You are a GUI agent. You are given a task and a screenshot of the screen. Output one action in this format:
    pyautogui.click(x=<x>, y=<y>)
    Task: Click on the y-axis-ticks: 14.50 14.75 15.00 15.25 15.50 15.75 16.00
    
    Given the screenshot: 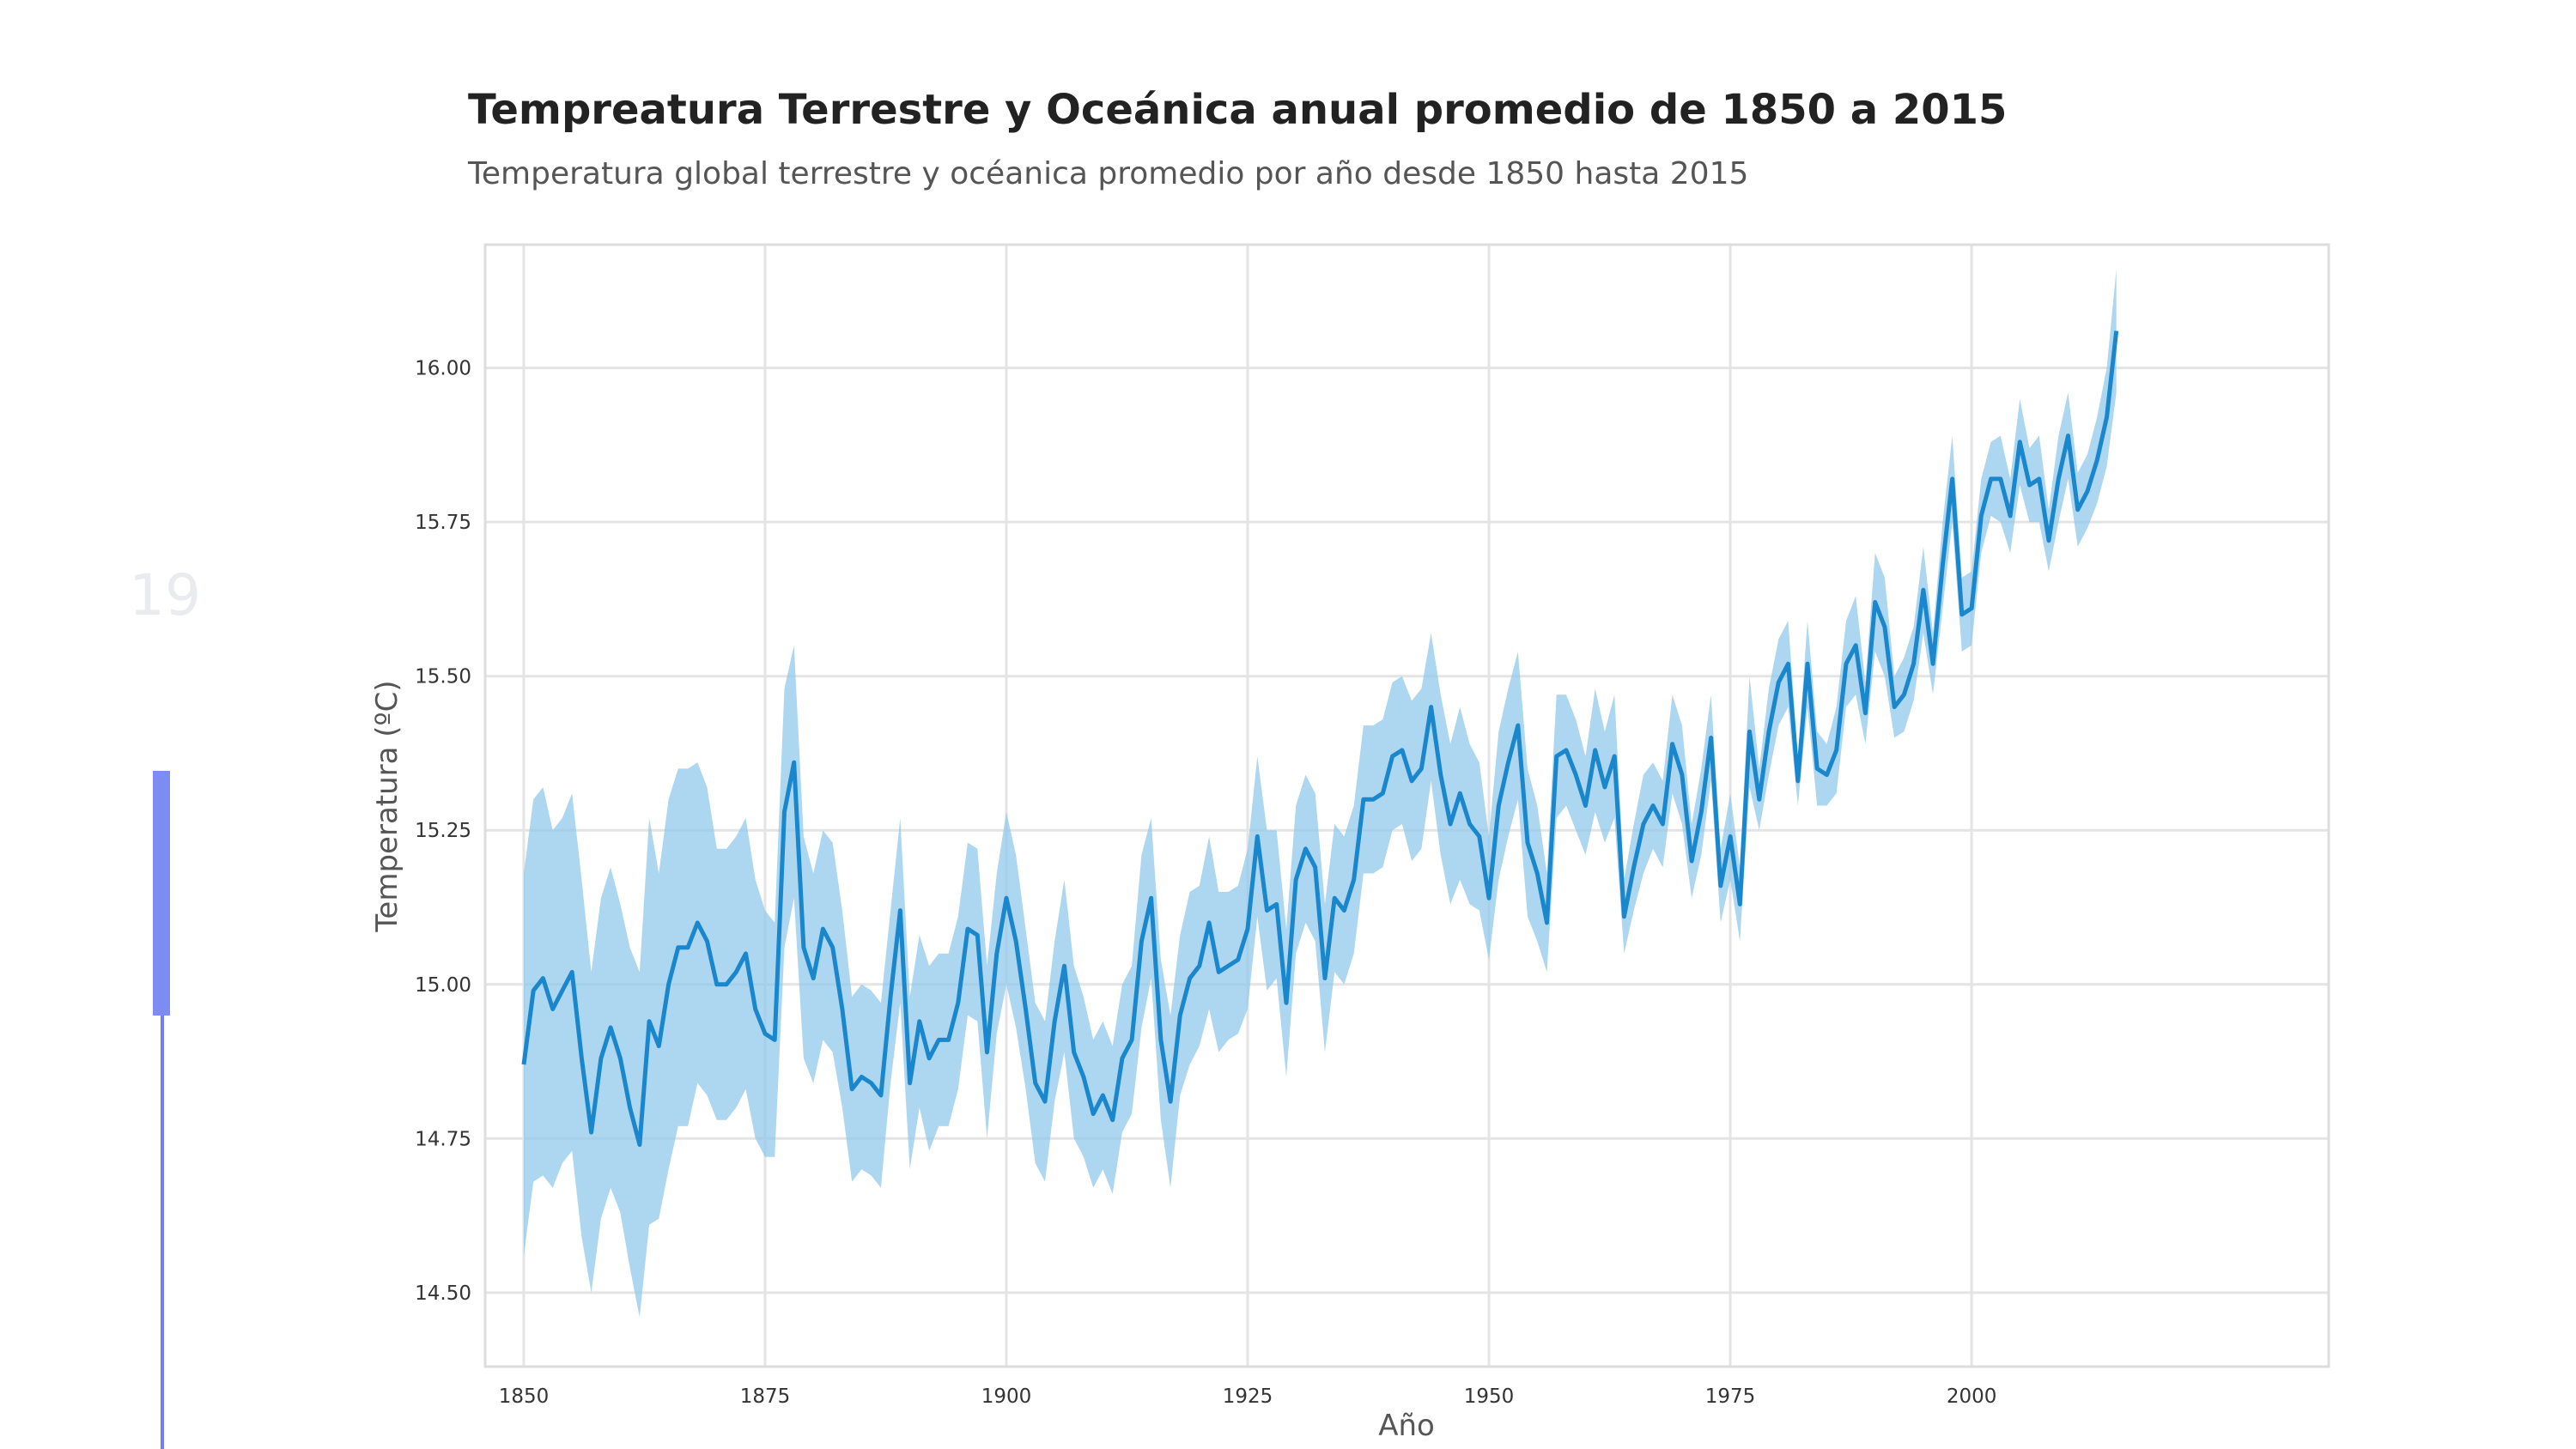 What is the action you would take?
    pyautogui.click(x=443, y=831)
    